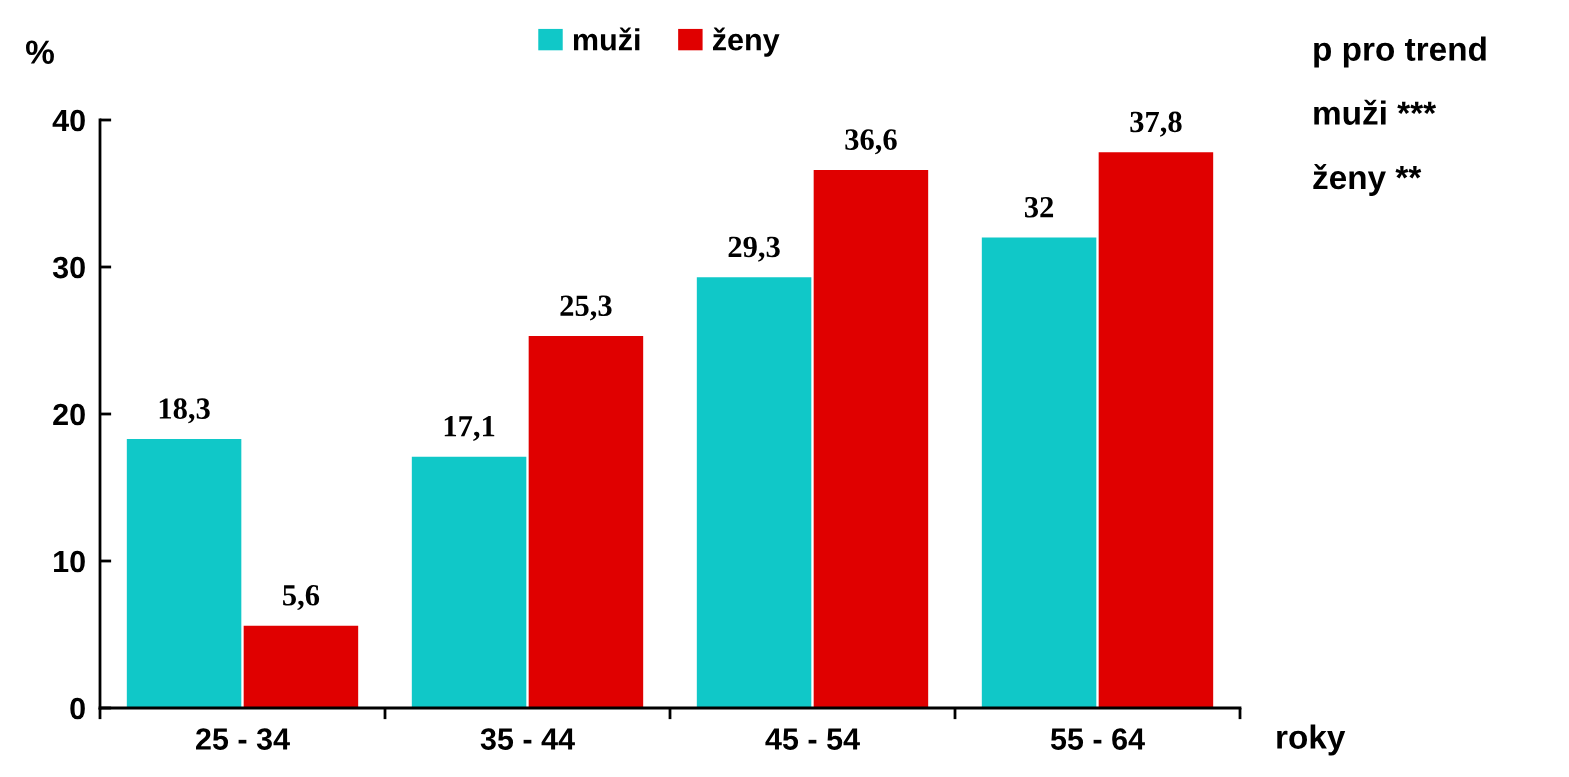 The width and height of the screenshot is (1569, 777). I want to click on text: p pro trend, so click(1400, 52).